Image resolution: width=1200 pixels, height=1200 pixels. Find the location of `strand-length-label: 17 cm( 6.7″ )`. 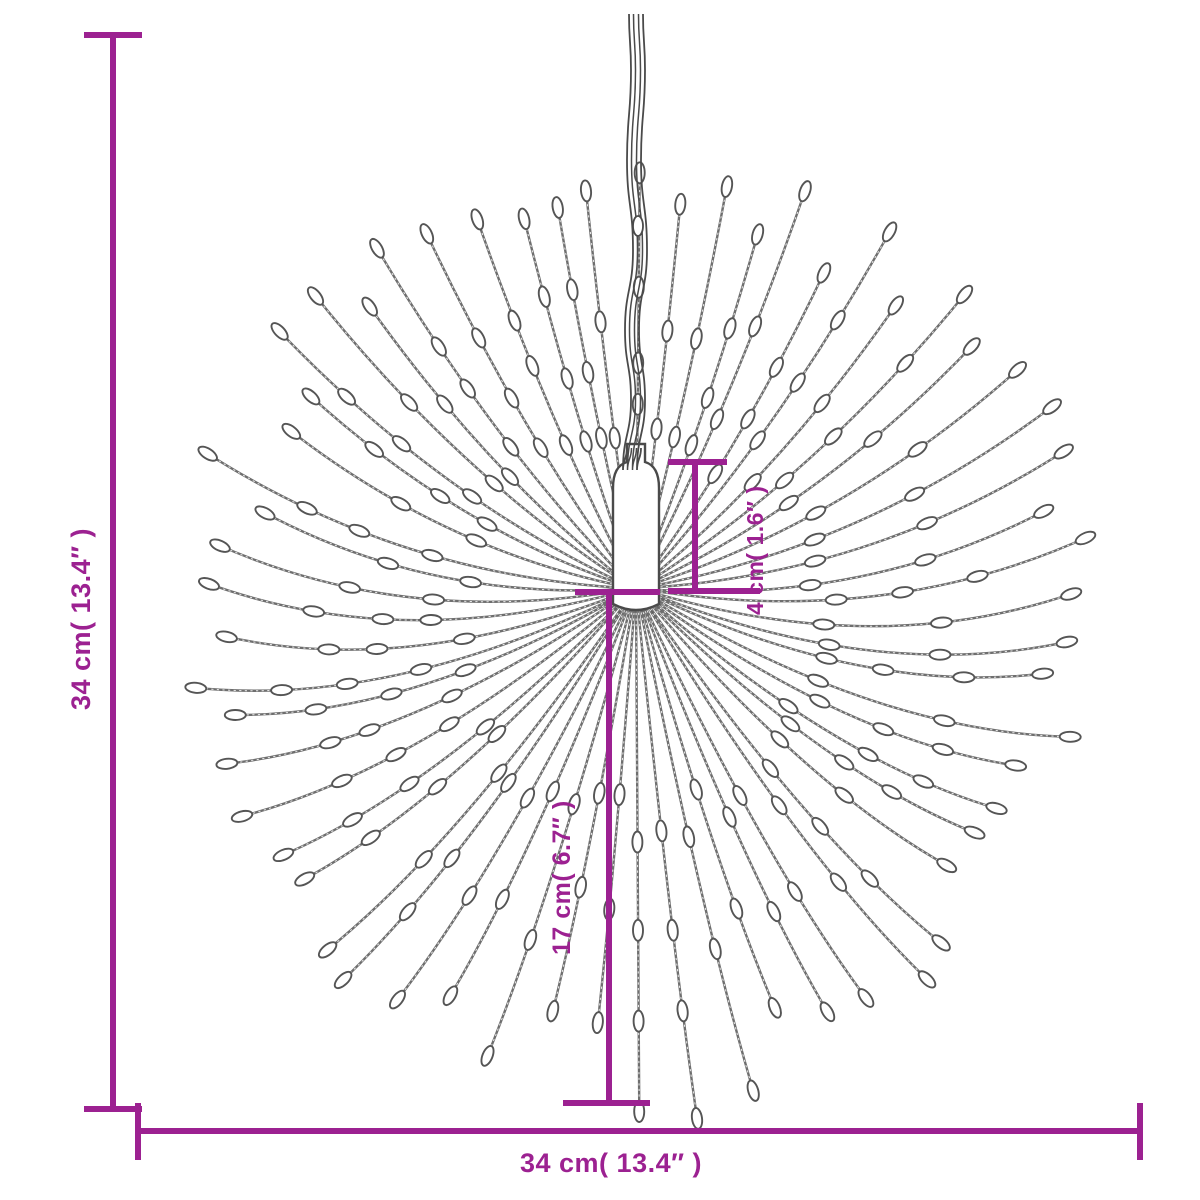

strand-length-label: 17 cm( 6.7″ ) is located at coordinates (562, 877).